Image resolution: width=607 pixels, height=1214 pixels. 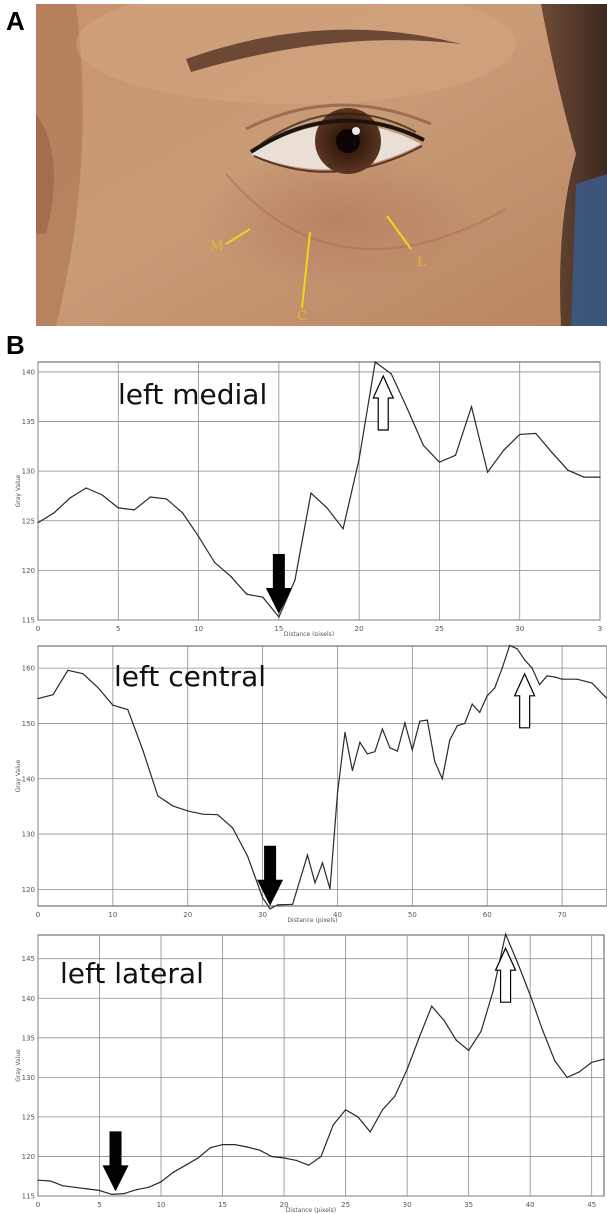 I want to click on x-tick-label: 40, so click(x=337, y=915).